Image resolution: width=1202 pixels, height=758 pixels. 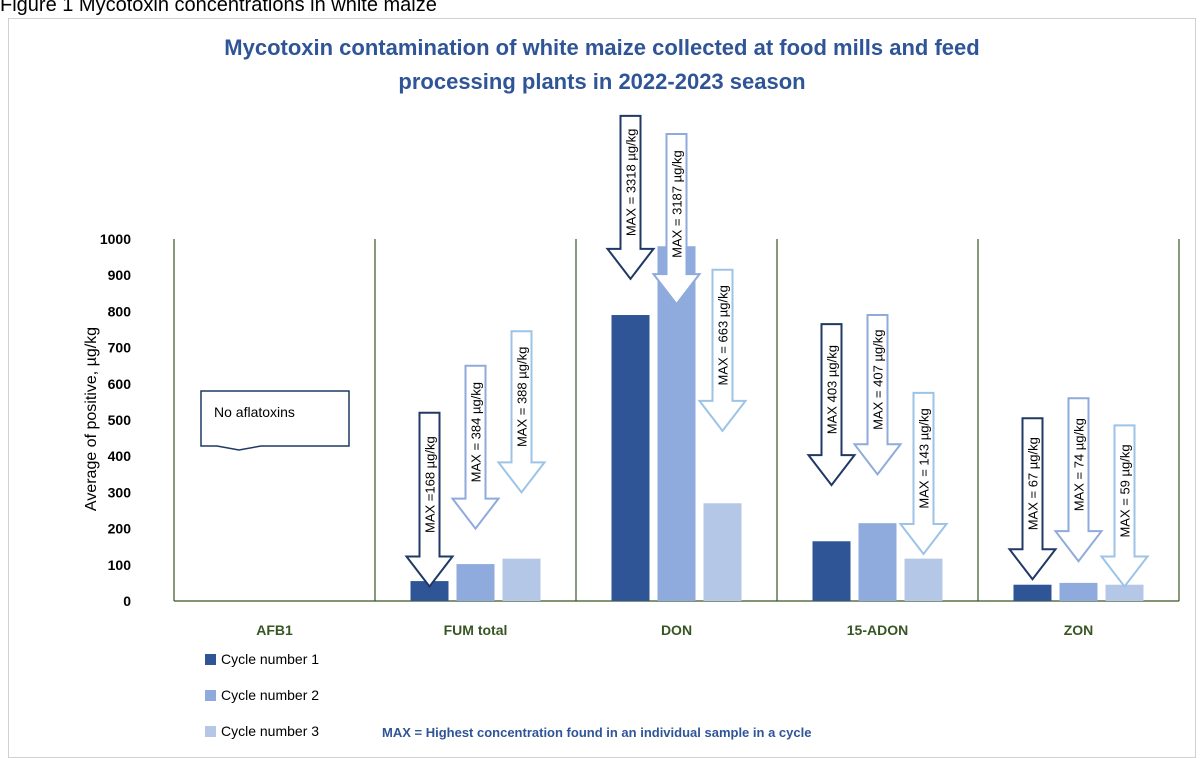 What do you see at coordinates (676, 630) in the screenshot?
I see `x-tick-label: DON` at bounding box center [676, 630].